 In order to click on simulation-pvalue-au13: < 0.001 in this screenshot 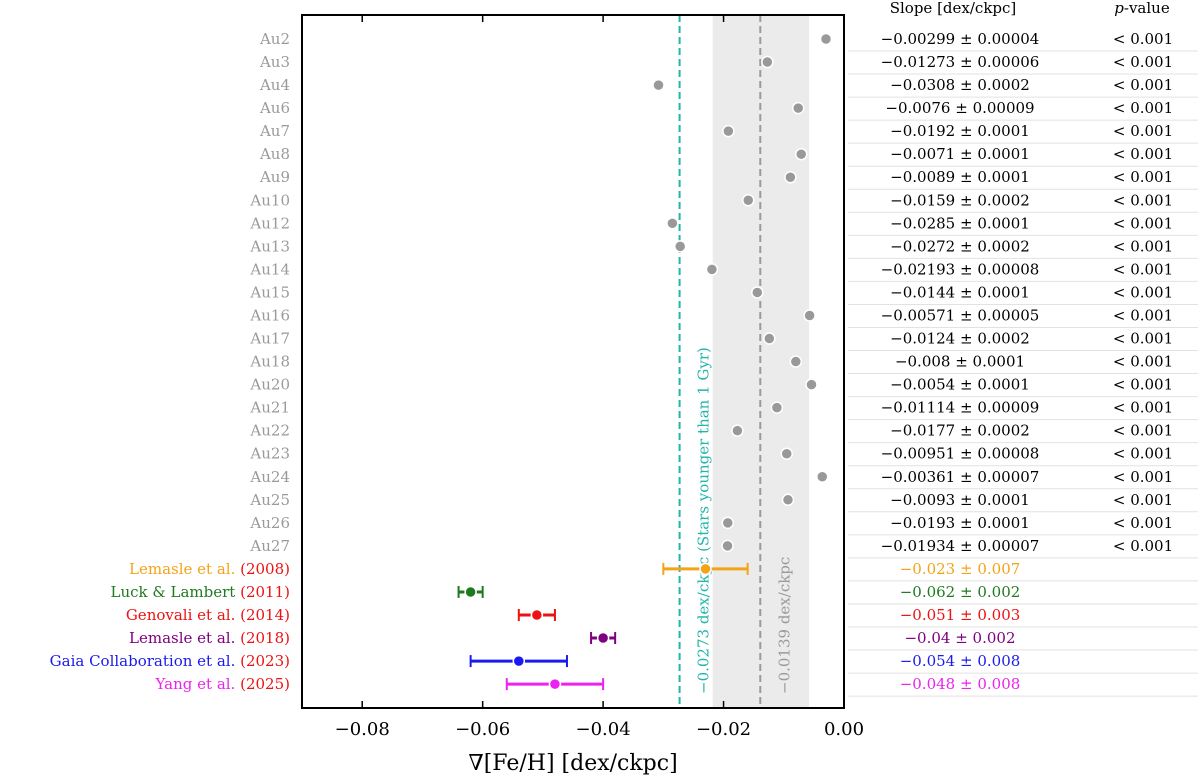, I will do `click(1143, 246)`.